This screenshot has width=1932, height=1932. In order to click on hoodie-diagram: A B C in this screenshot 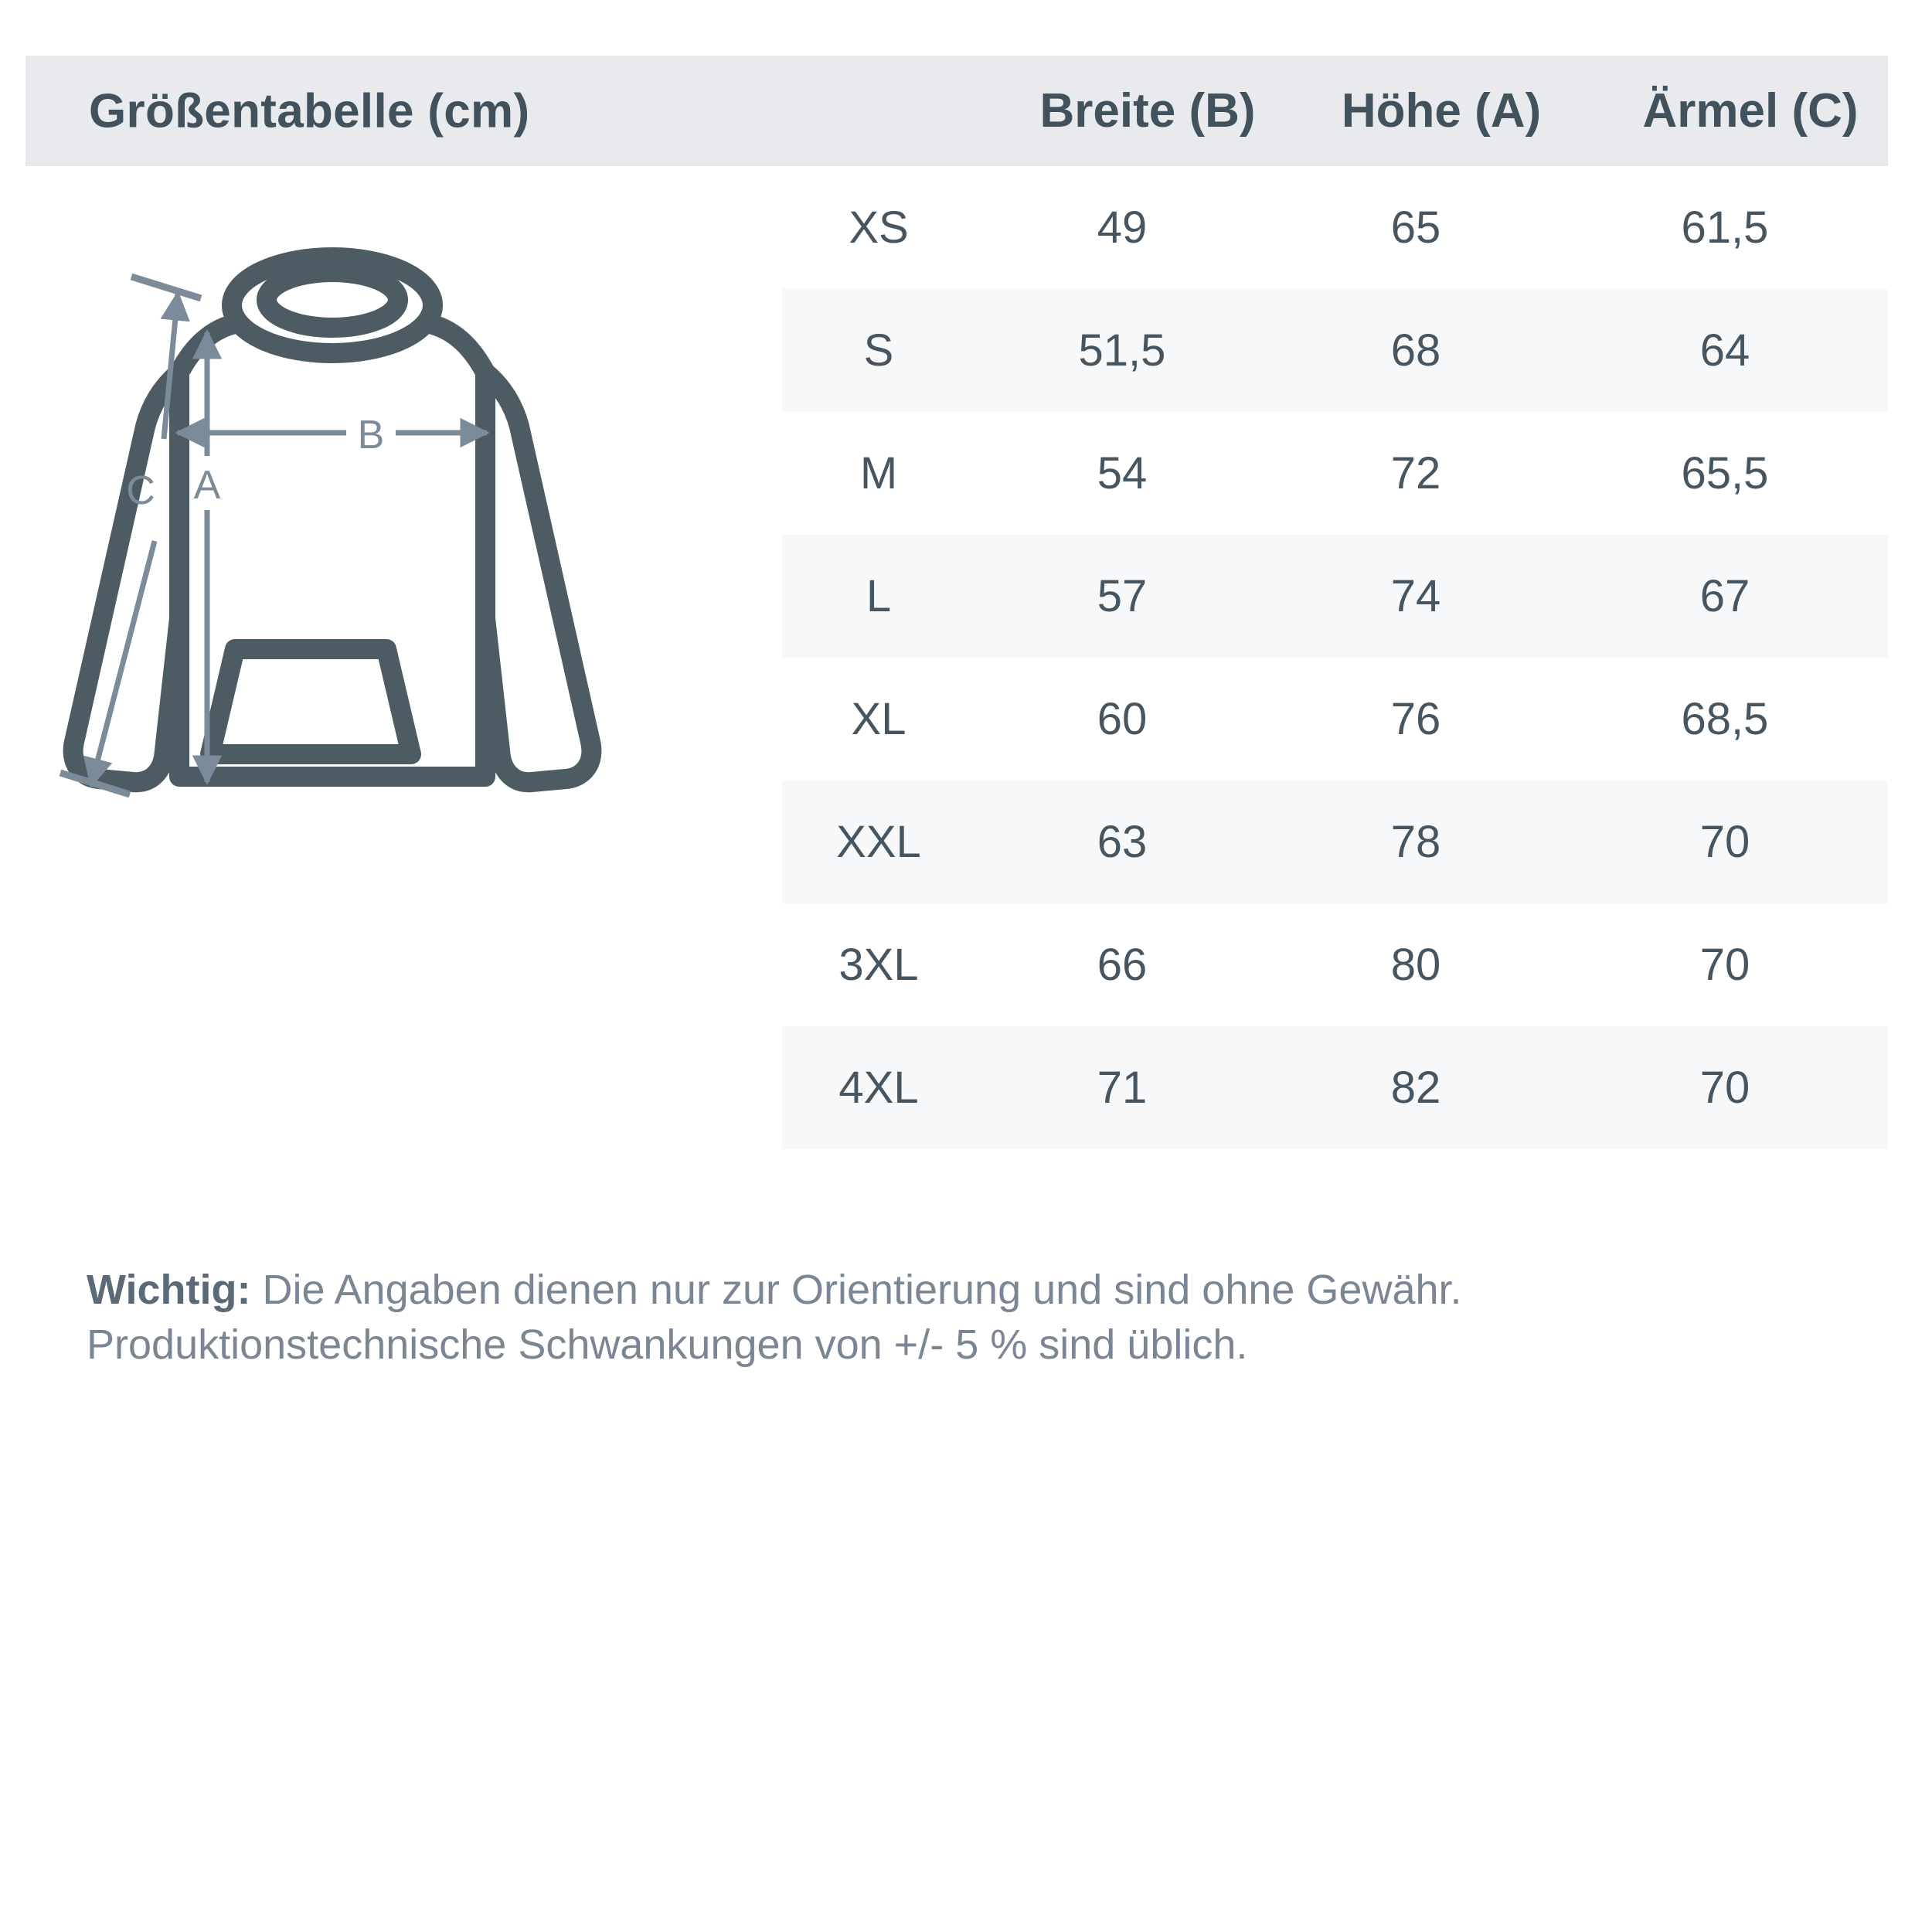, I will do `click(417, 541)`.